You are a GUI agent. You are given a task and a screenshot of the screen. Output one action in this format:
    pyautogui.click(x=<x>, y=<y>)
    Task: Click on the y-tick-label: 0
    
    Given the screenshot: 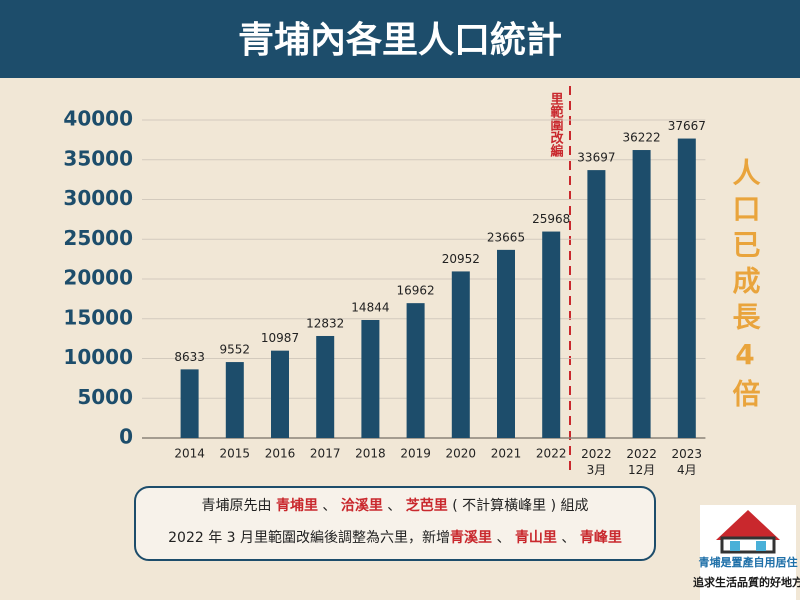 What is the action you would take?
    pyautogui.click(x=126, y=437)
    